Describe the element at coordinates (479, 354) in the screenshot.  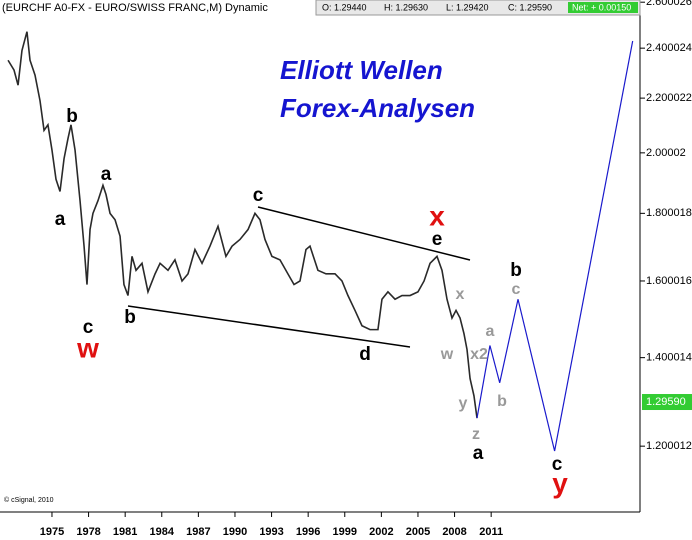
I see `wave-label: x2` at that location.